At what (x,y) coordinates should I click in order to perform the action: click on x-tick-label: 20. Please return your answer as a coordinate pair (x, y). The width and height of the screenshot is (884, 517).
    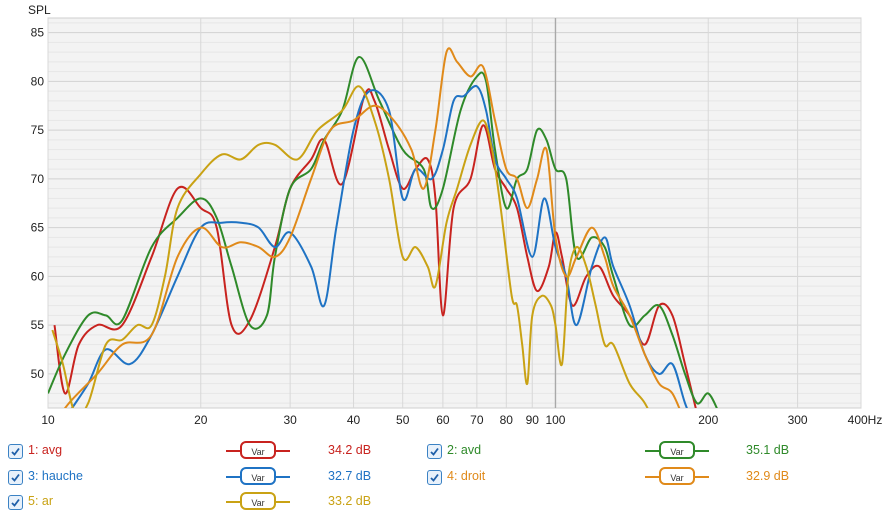
    Looking at the image, I should click on (201, 420).